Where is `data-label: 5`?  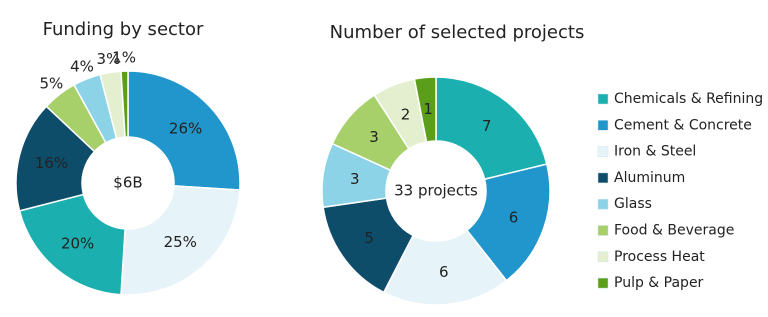 data-label: 5 is located at coordinates (369, 238).